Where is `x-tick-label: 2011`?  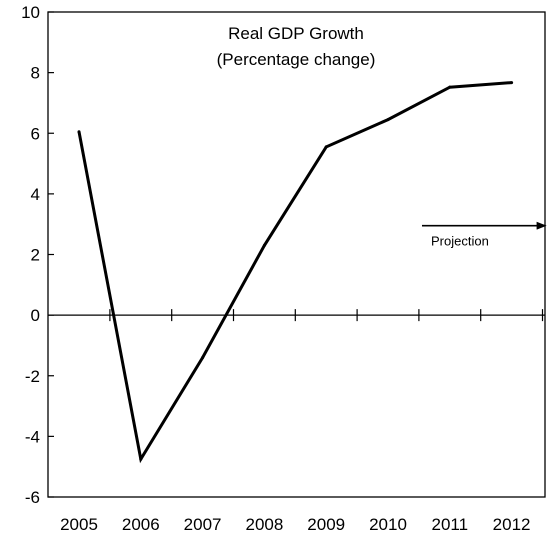 x-tick-label: 2011 is located at coordinates (450, 524).